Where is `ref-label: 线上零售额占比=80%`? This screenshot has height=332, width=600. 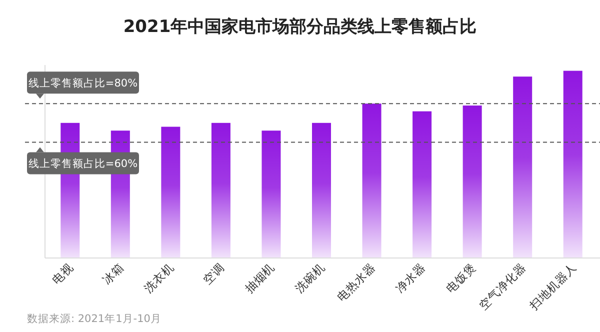
ref-label: 线上零售额占比=80% is located at coordinates (83, 85).